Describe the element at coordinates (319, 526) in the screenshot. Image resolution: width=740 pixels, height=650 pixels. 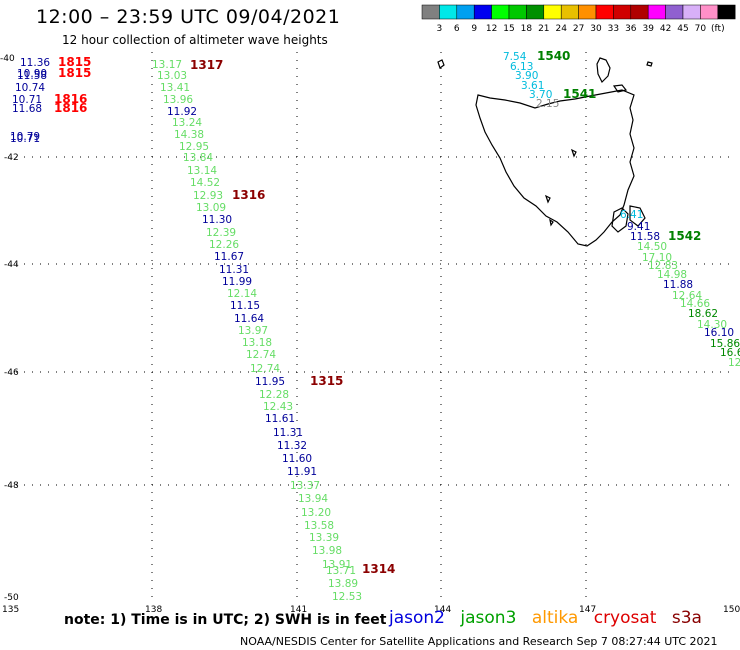
I see `wave-height-value: 13.58` at that location.